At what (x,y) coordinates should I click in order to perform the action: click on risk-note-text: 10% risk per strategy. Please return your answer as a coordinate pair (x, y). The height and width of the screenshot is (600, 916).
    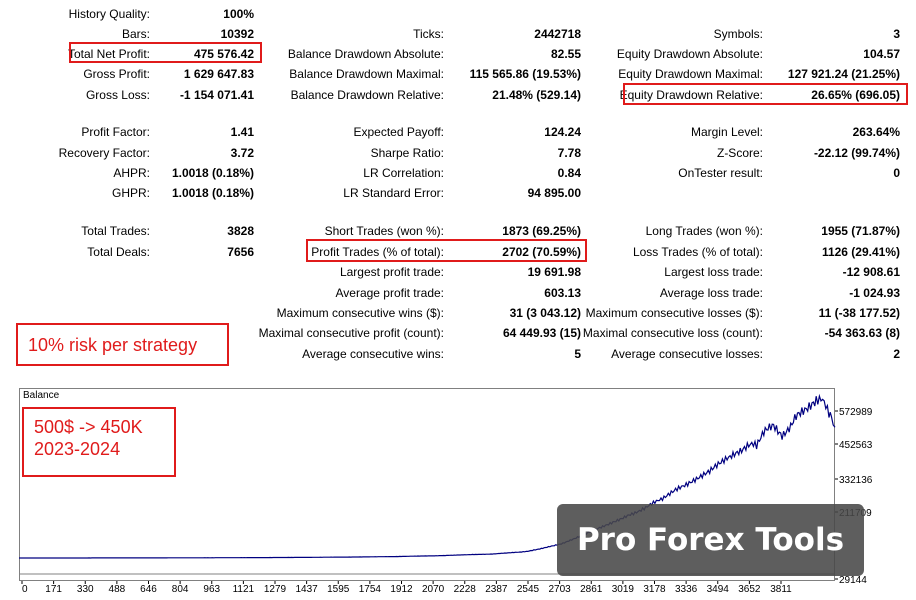
    Looking at the image, I should click on (113, 345).